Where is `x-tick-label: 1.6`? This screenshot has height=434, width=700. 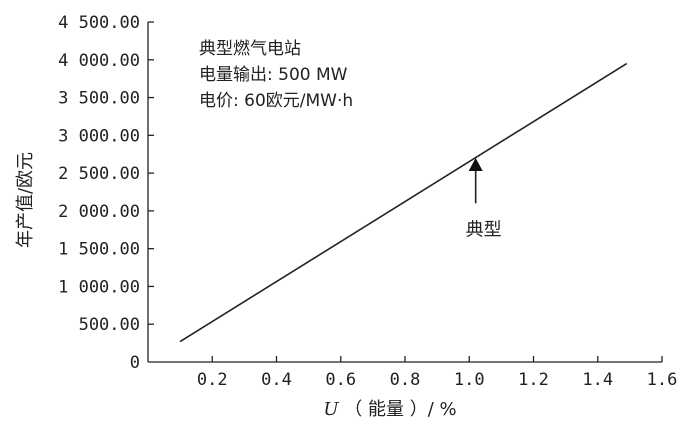 x-tick-label: 1.6 is located at coordinates (662, 380).